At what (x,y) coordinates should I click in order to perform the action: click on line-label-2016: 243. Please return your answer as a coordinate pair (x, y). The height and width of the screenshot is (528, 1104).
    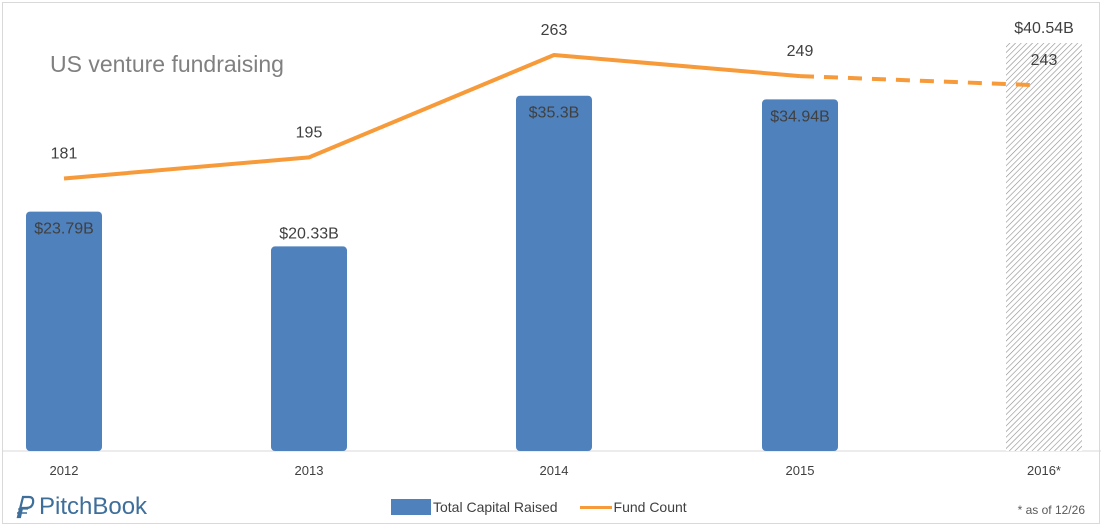
    Looking at the image, I should click on (1044, 60).